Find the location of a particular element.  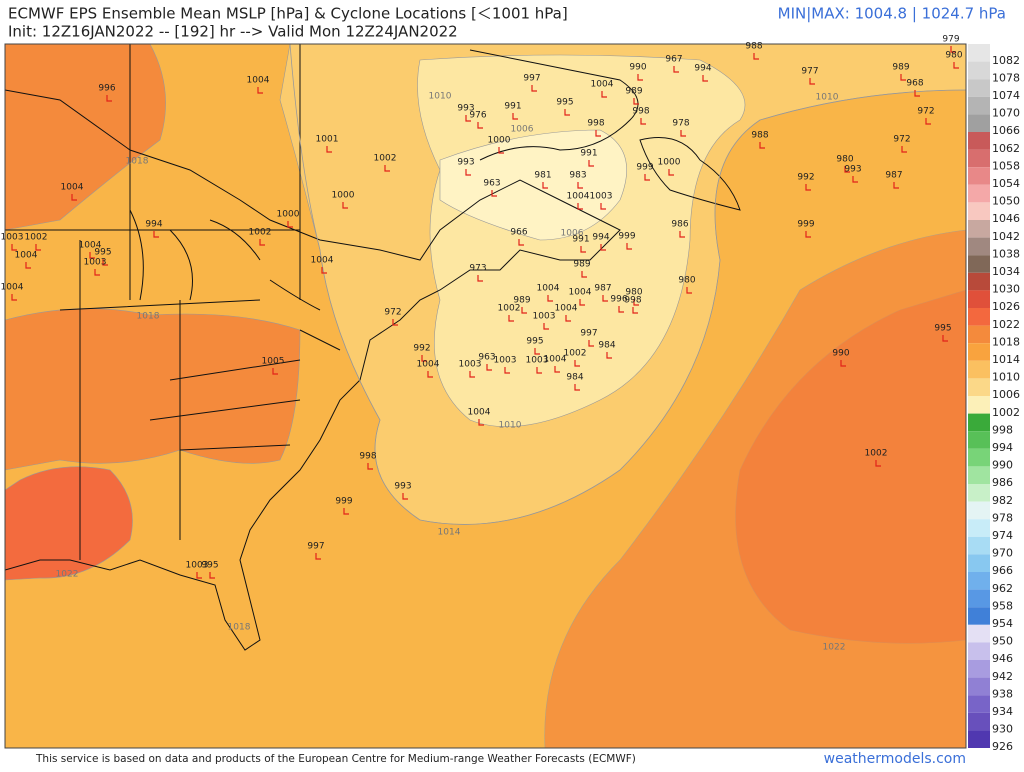

cyclone-pressure: 997 is located at coordinates (315, 547).